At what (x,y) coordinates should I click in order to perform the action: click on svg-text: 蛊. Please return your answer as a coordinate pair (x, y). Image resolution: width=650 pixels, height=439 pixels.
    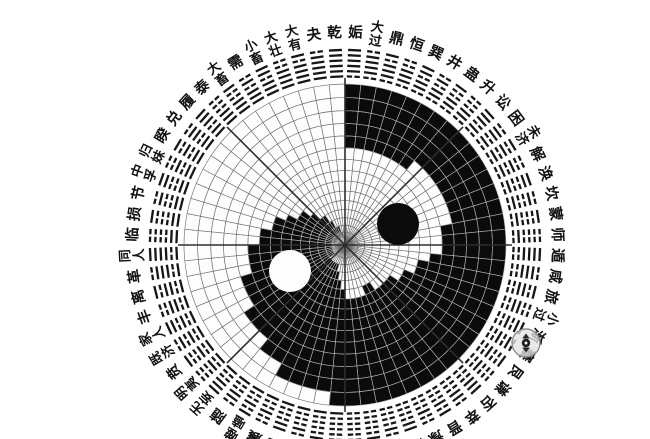
    Looking at the image, I should click on (472, 74).